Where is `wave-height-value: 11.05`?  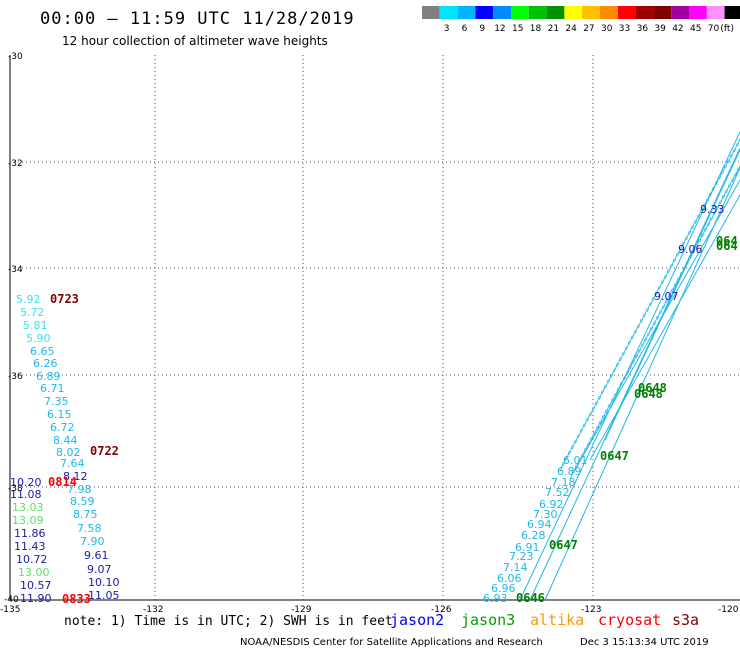 wave-height-value: 11.05 is located at coordinates (104, 595).